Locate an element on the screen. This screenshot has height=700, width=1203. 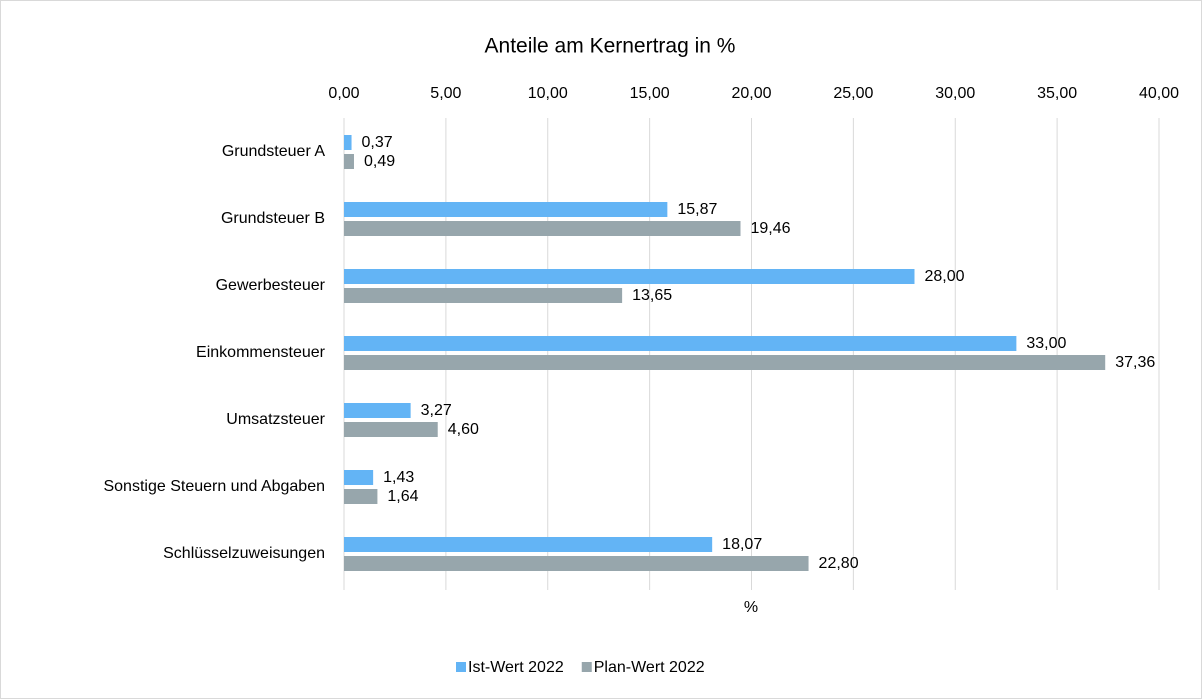
data-label: 3,27 is located at coordinates (436, 410).